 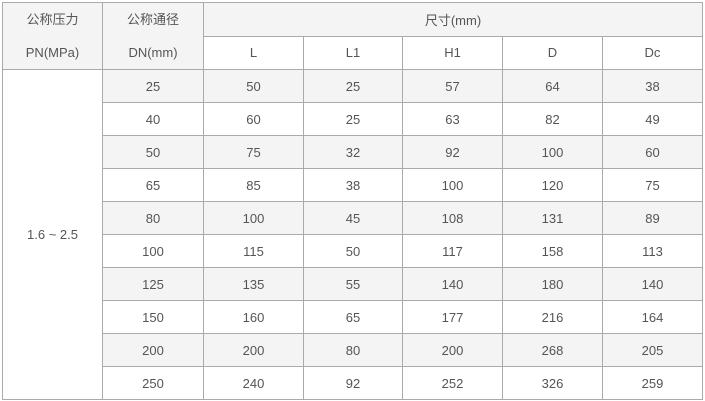 What do you see at coordinates (253, 383) in the screenshot?
I see `dimension-cell-l: 240` at bounding box center [253, 383].